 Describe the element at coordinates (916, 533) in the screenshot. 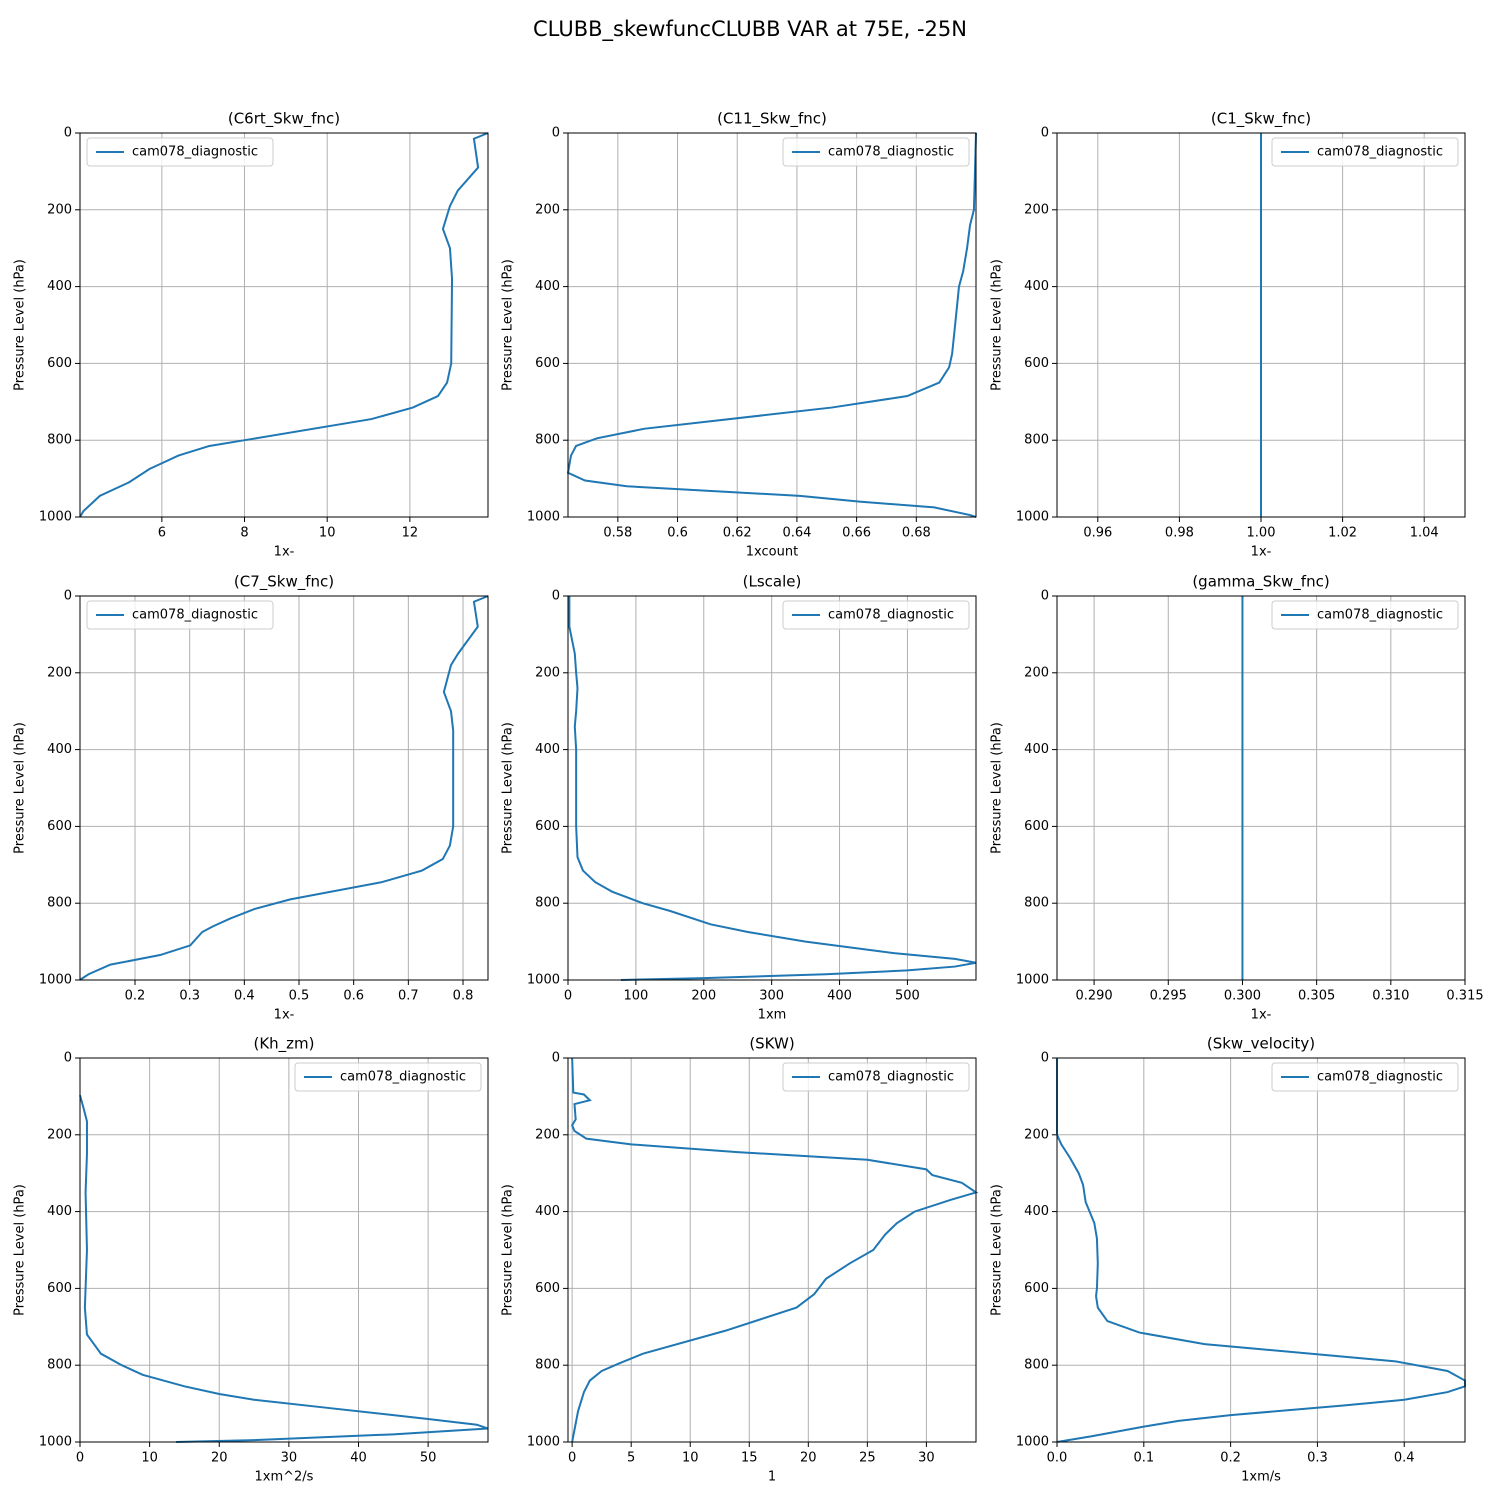

I see `x-tick-label: 0.68` at that location.